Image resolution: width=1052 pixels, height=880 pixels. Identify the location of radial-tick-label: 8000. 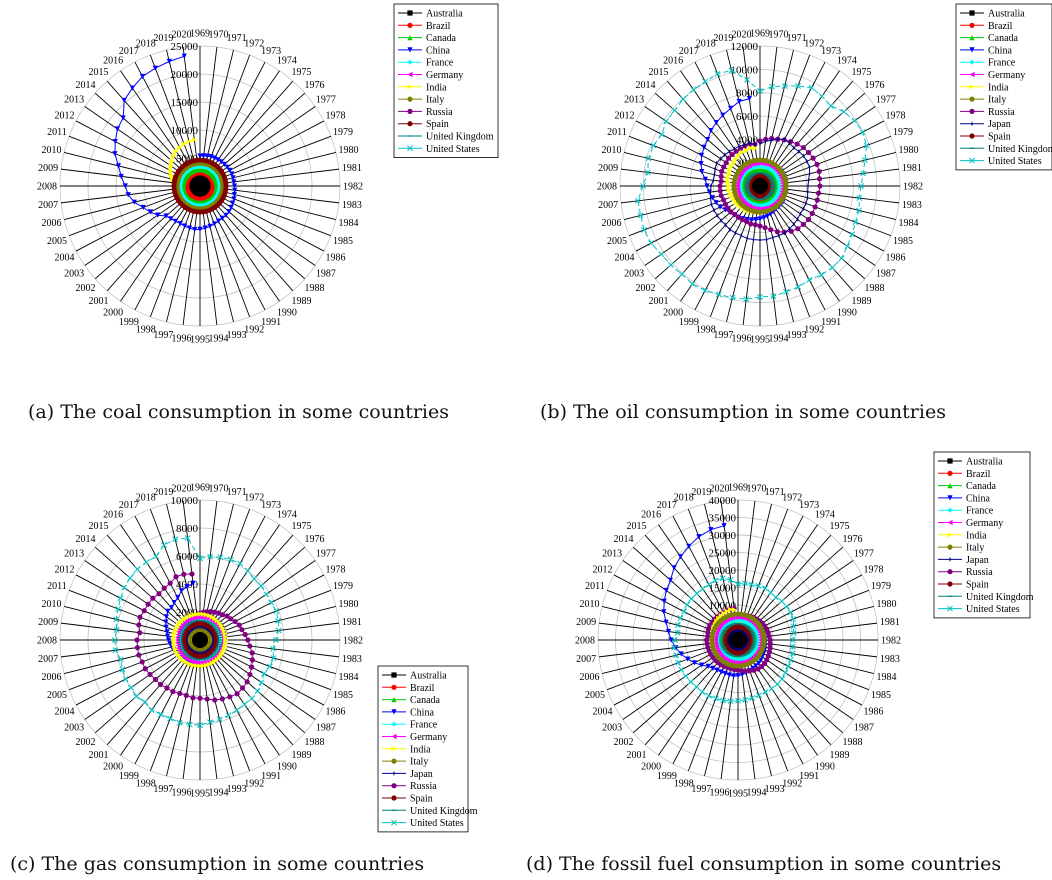
(187, 529).